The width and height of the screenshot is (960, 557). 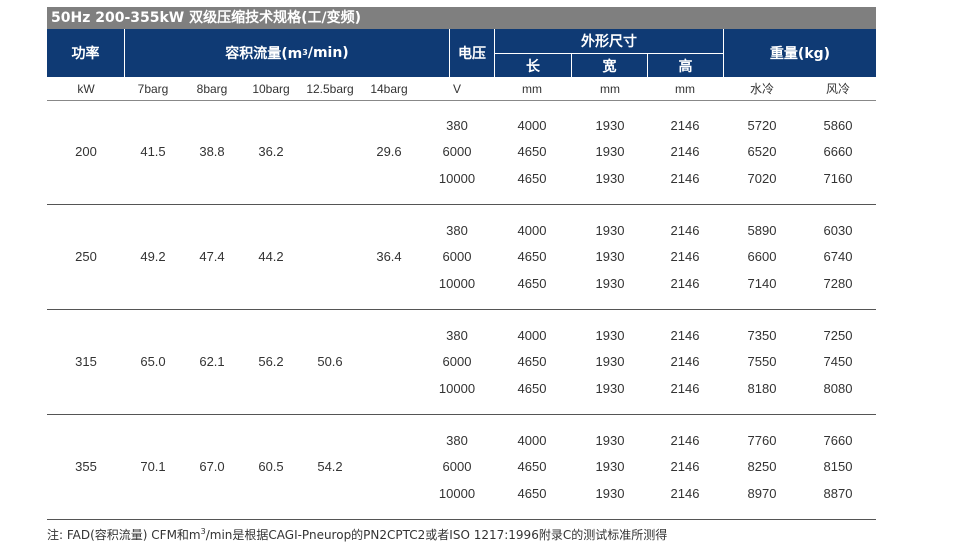 I want to click on unit-kw: kW, so click(x=86, y=89).